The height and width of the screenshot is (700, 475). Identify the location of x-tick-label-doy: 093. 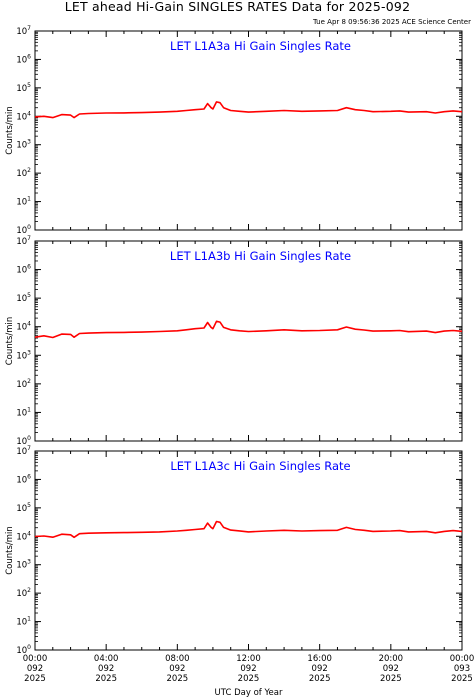
(462, 669).